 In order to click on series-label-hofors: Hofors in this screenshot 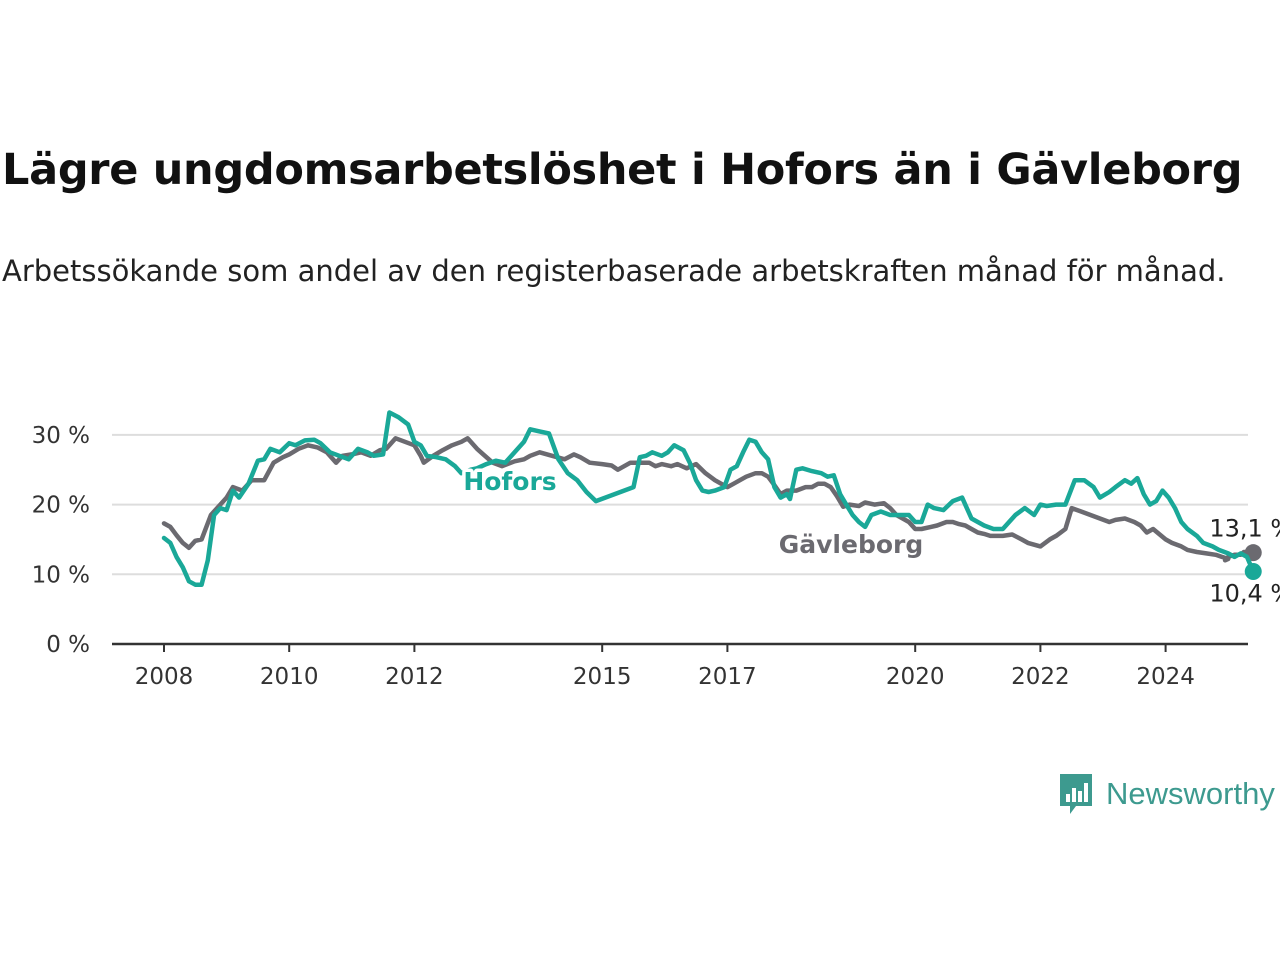, I will do `click(509, 481)`.